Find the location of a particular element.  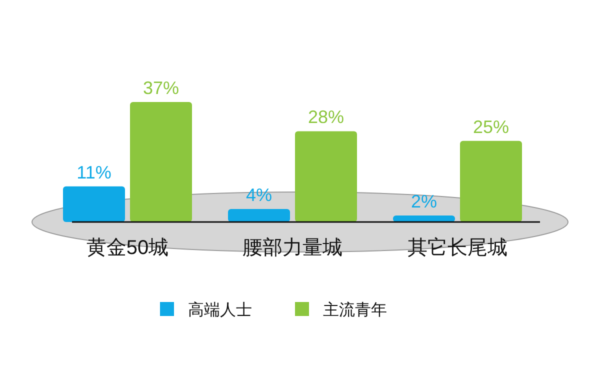

legend-label: 主流青年 is located at coordinates (355, 310).